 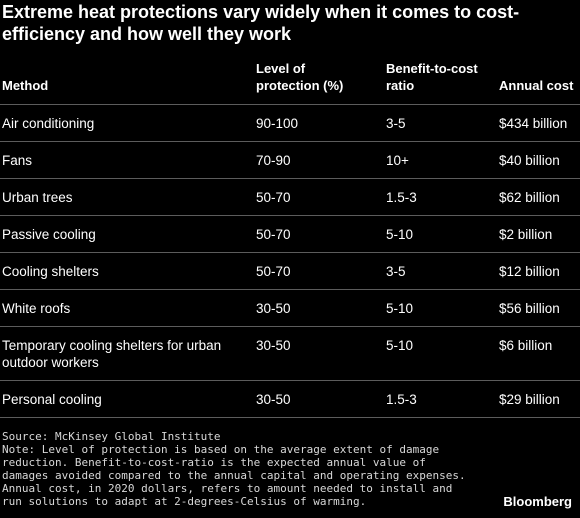 I want to click on method-cell: Passive cooling, so click(x=49, y=234).